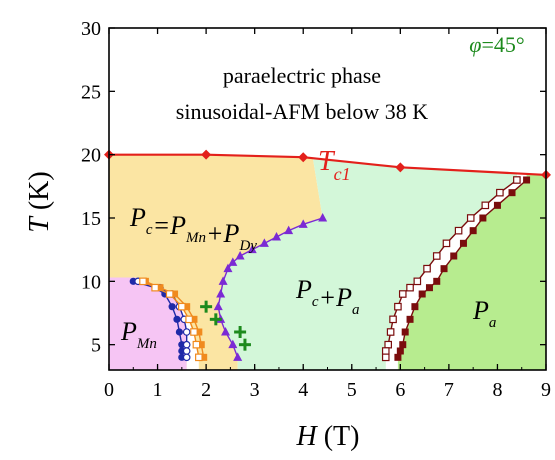 This screenshot has height=460, width=555. I want to click on region-pmn, so click(148, 323).